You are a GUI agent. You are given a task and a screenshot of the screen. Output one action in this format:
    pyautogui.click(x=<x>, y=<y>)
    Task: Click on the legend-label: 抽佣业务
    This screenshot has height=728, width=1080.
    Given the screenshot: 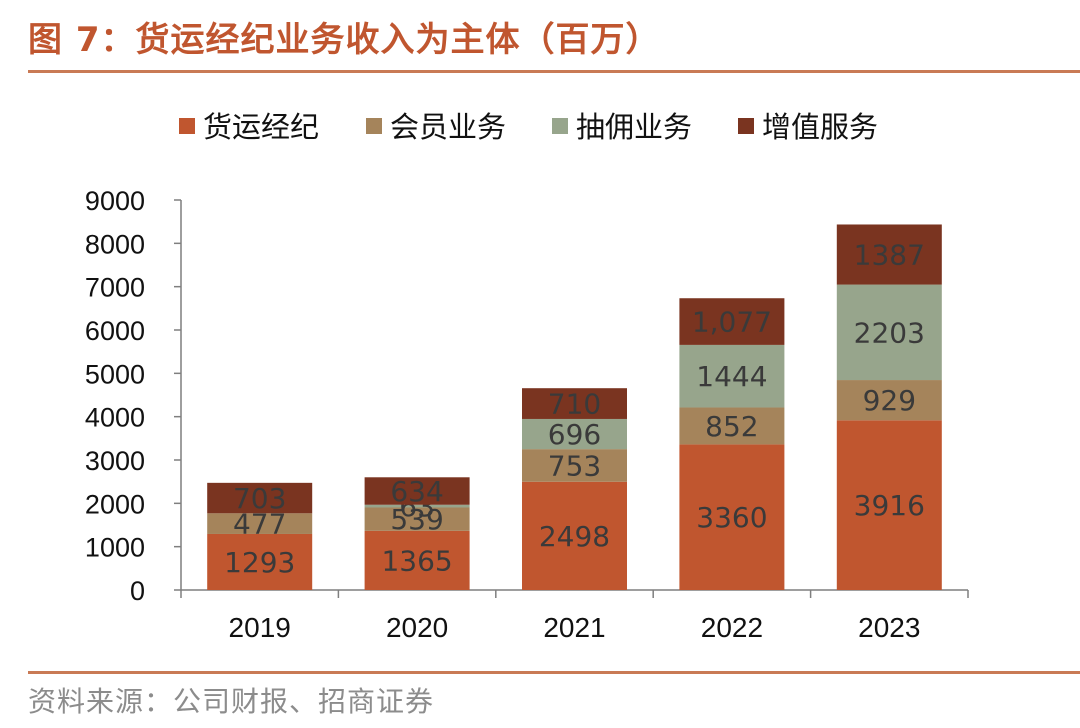 What is the action you would take?
    pyautogui.click(x=634, y=127)
    